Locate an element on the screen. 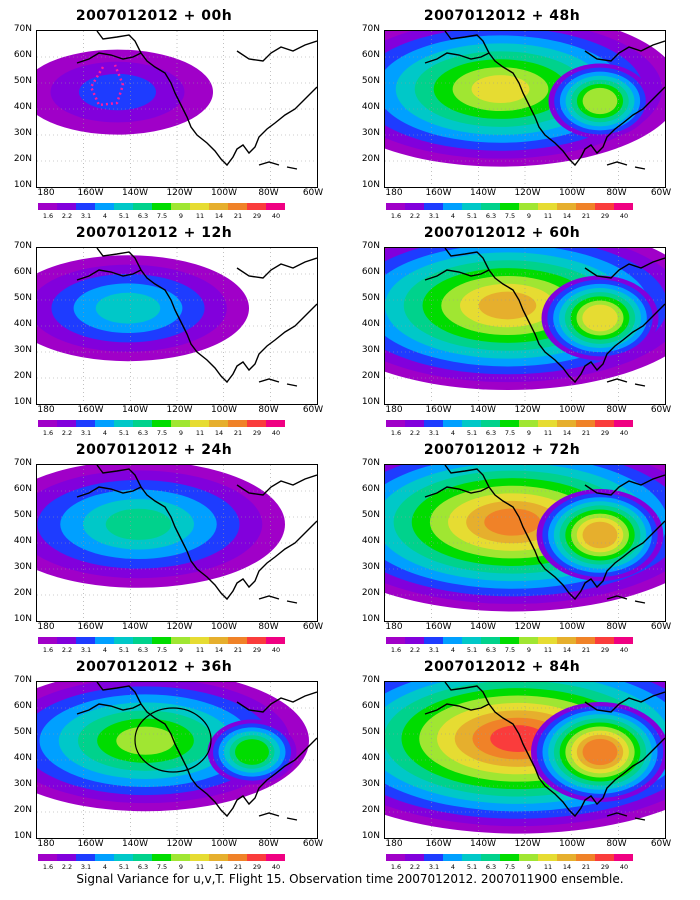 This screenshot has height=900, width=700. longitude-label: 100W is located at coordinates (224, 627).